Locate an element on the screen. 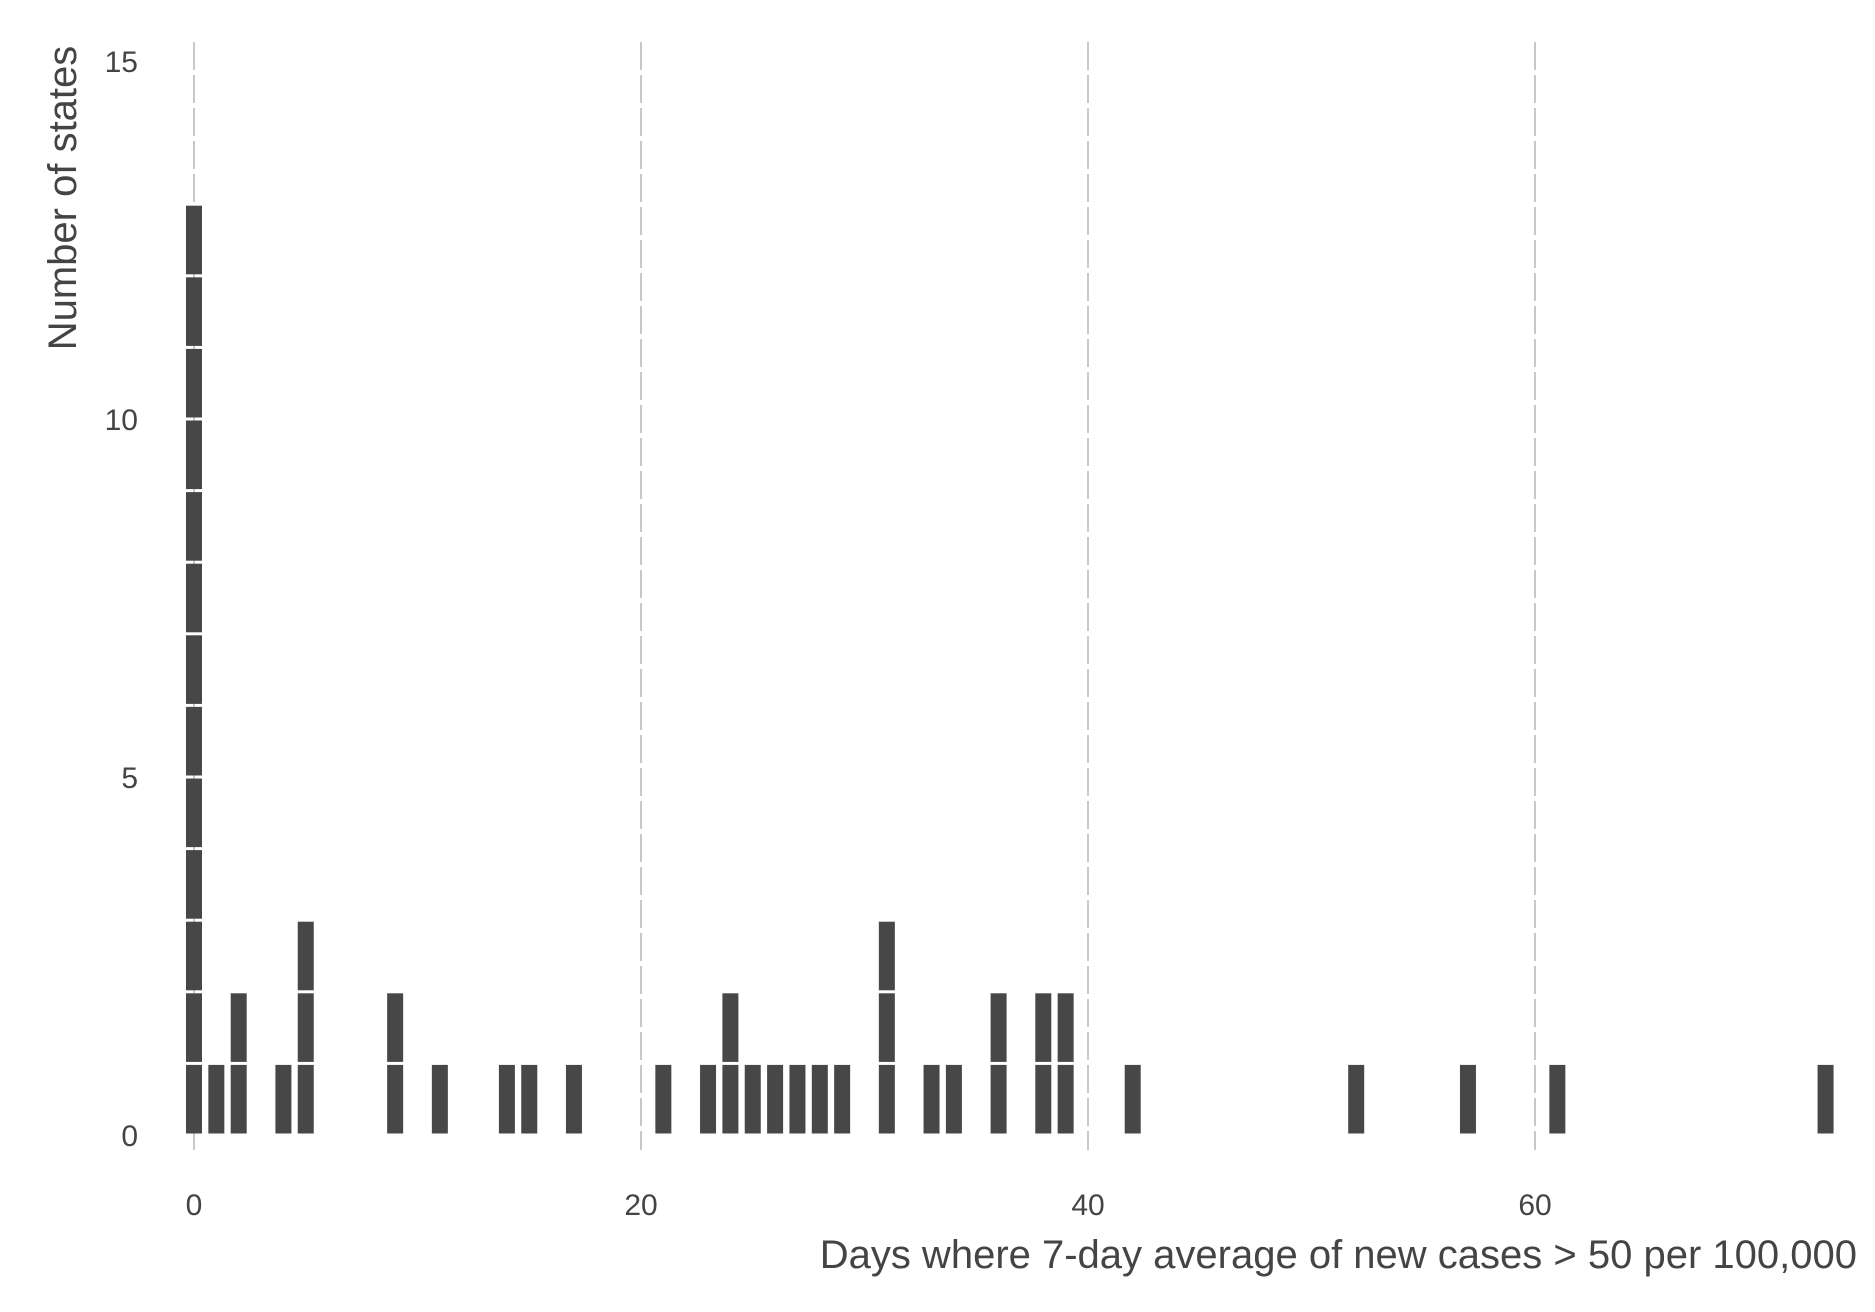 This screenshot has height=1312, width=1875. y-tick-labels: 0 5 10 15 is located at coordinates (121, 599).